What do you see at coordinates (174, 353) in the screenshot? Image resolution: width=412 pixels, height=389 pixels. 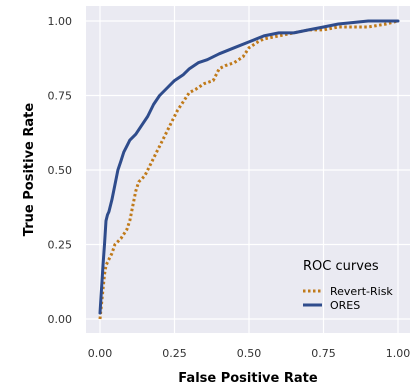 I see `x-tick-label: 0.25` at bounding box center [174, 353].